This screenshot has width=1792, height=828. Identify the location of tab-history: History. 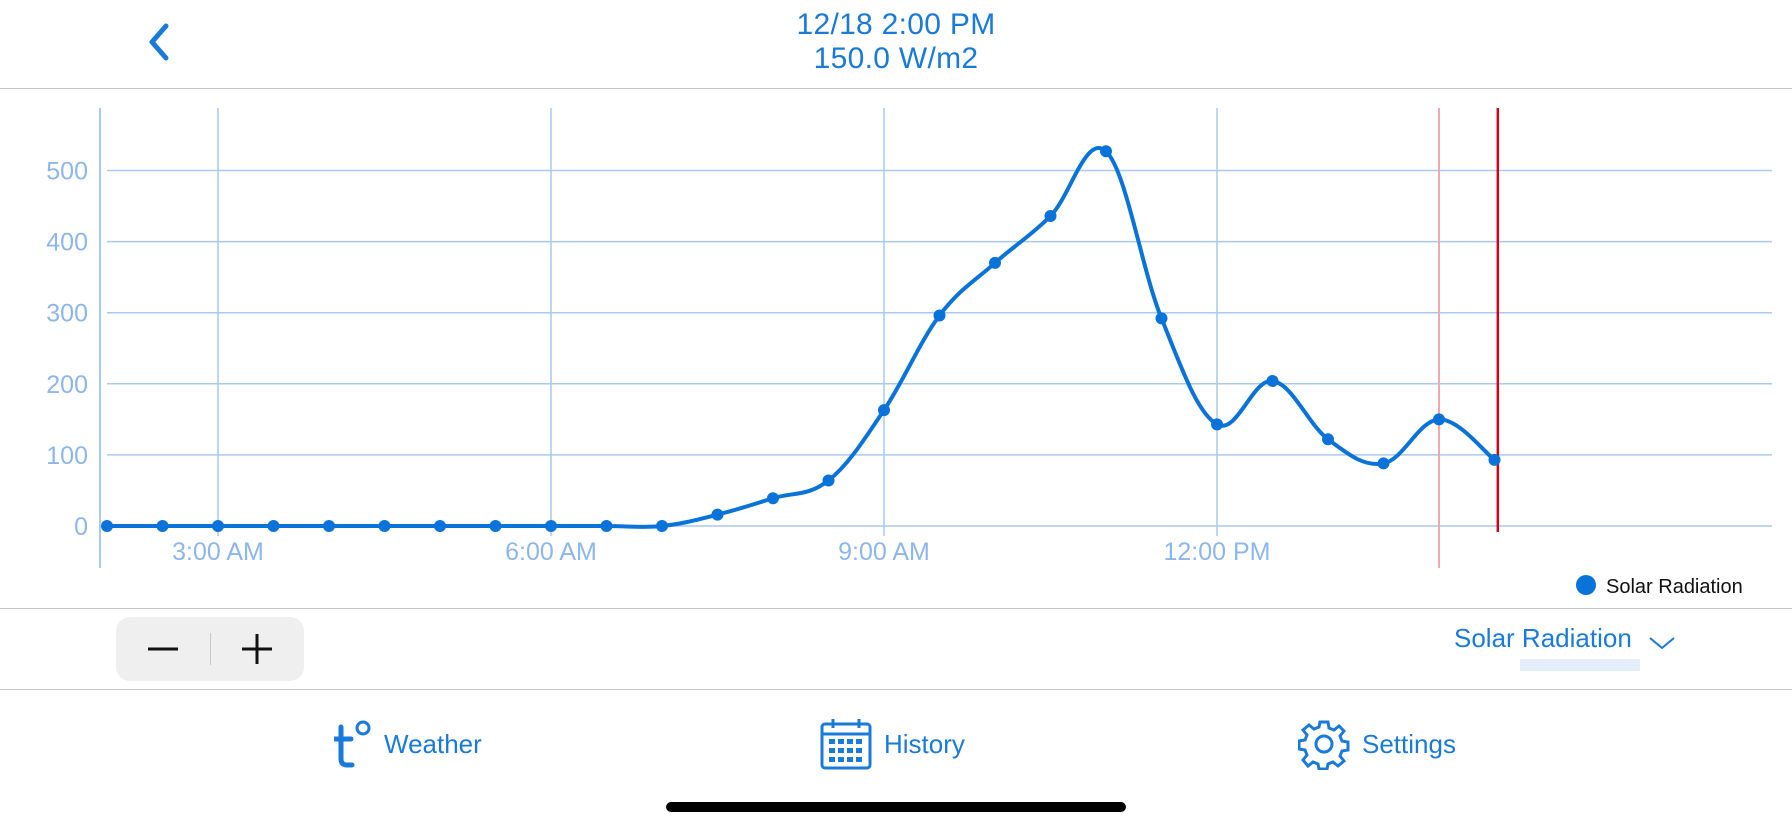
(892, 744).